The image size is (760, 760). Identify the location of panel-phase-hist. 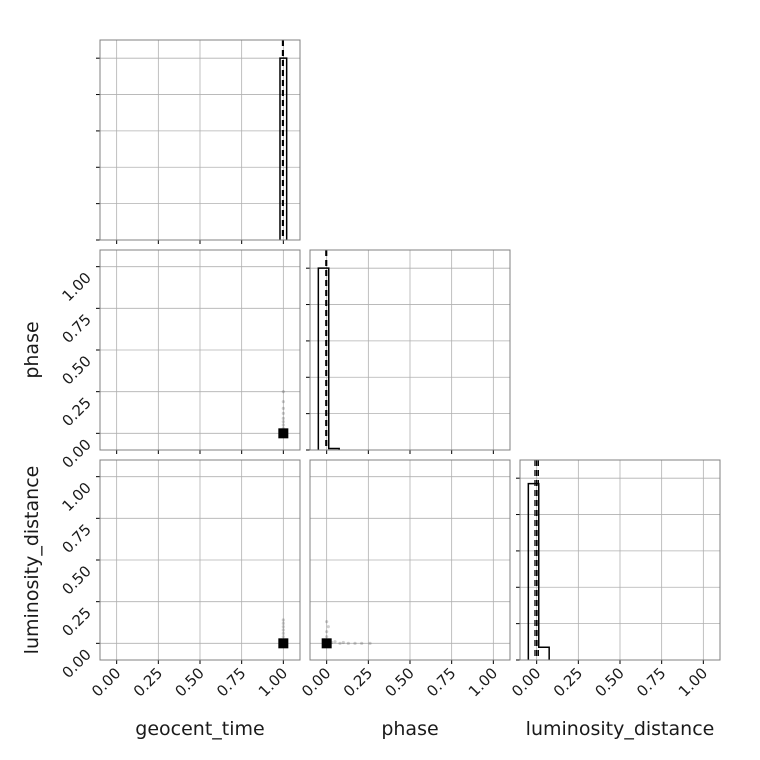
(408, 351).